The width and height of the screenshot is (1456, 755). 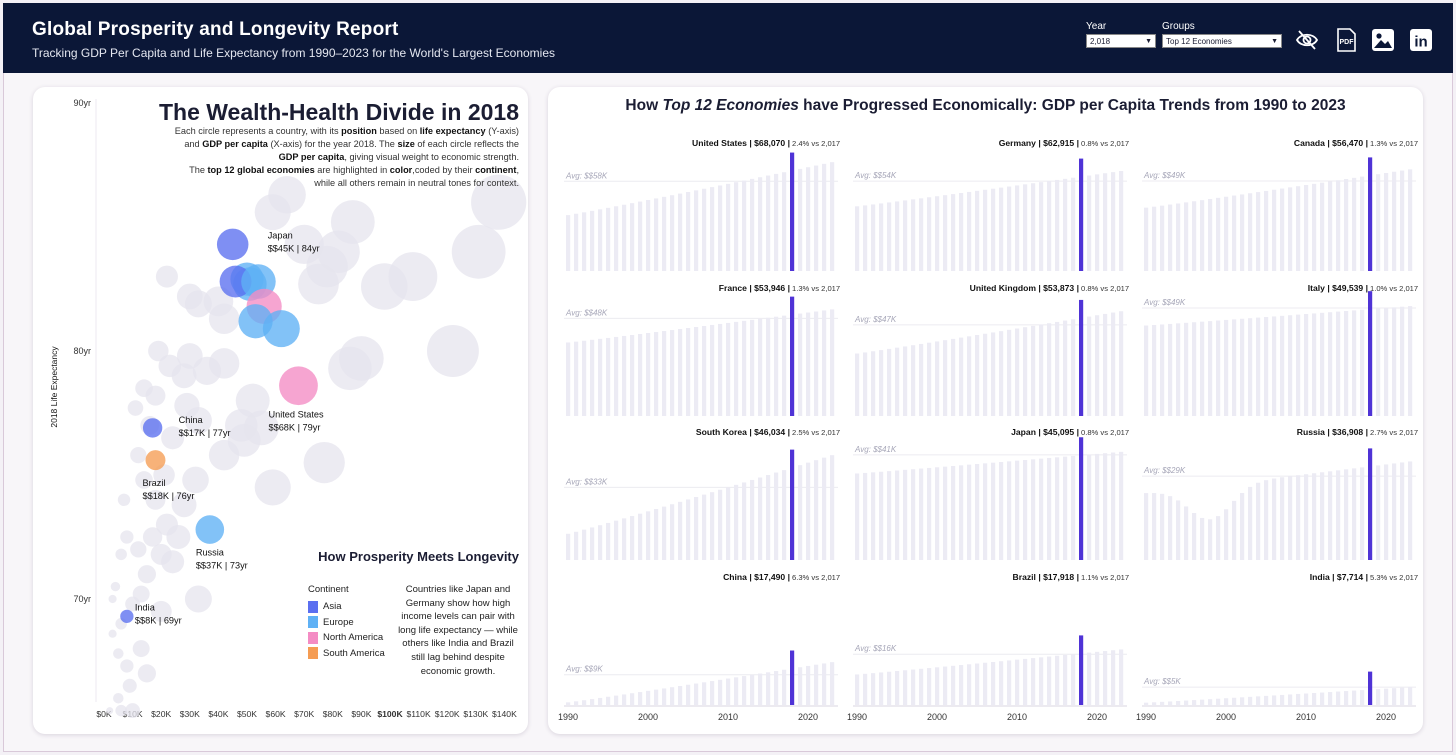 I want to click on legend-swatch, so click(x=313, y=653).